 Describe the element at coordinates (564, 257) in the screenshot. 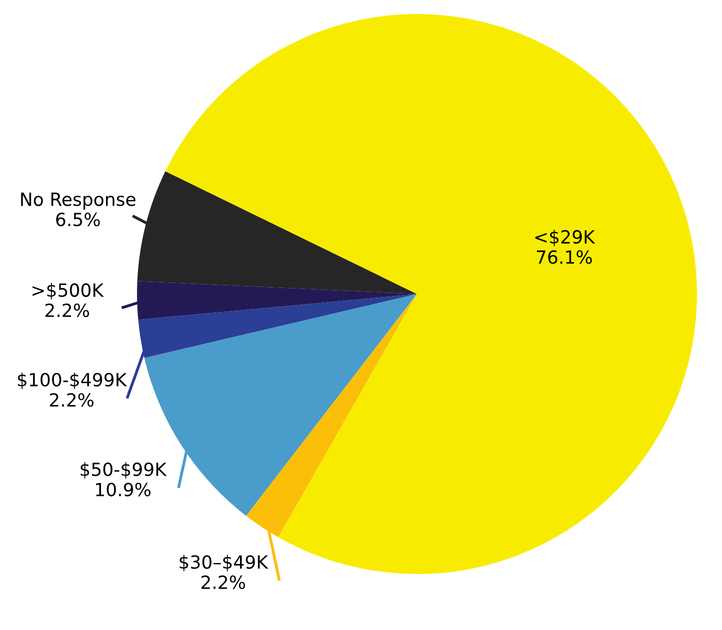

I see `data-label: 76.1%` at that location.